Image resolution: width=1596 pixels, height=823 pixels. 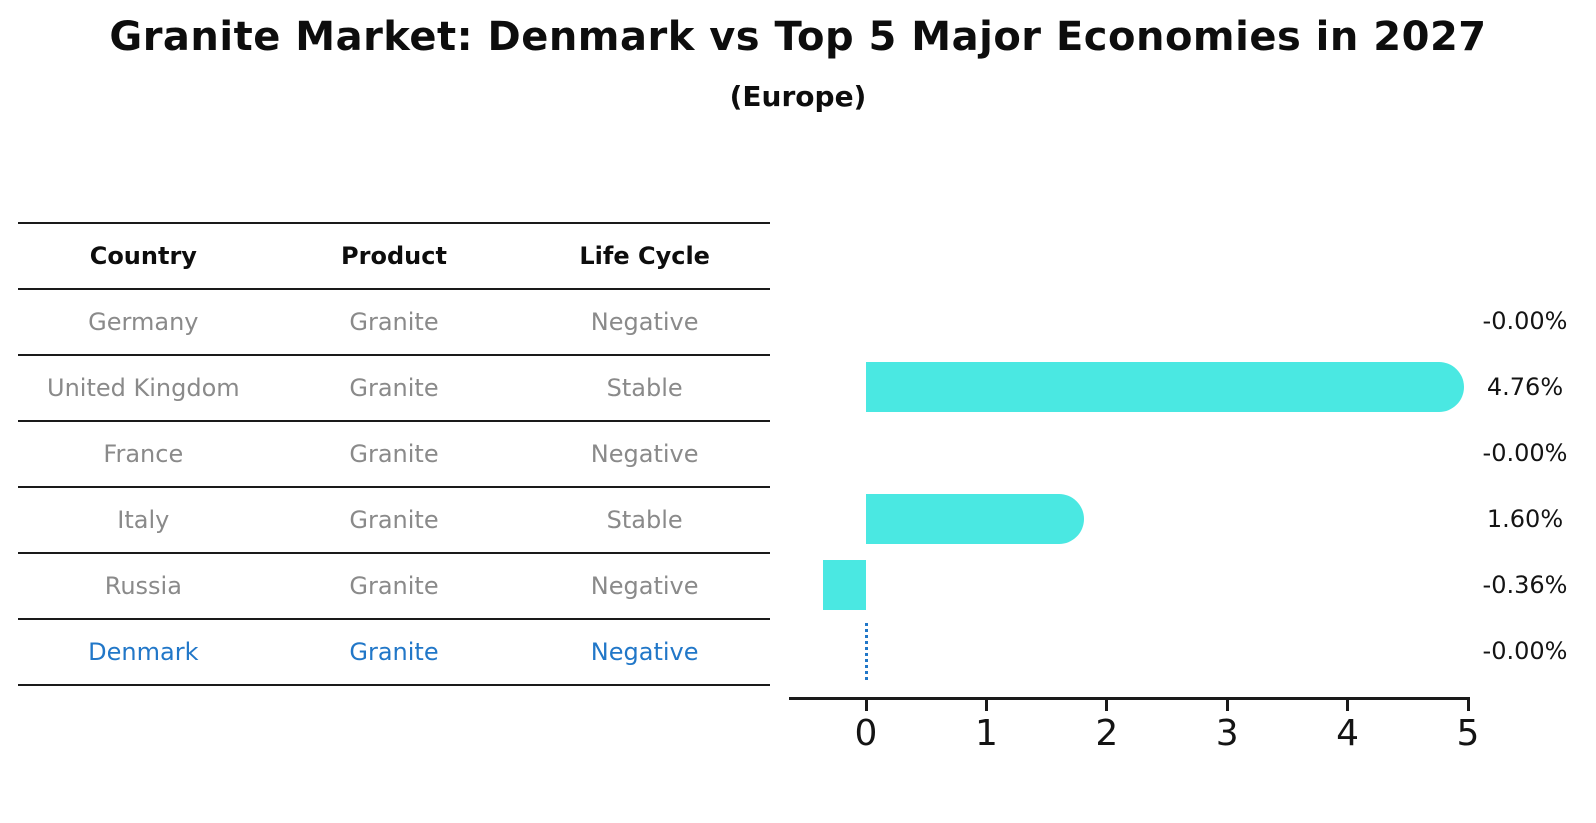 I want to click on table-row-denmark: Denmark Granite Negative, so click(x=394, y=652).